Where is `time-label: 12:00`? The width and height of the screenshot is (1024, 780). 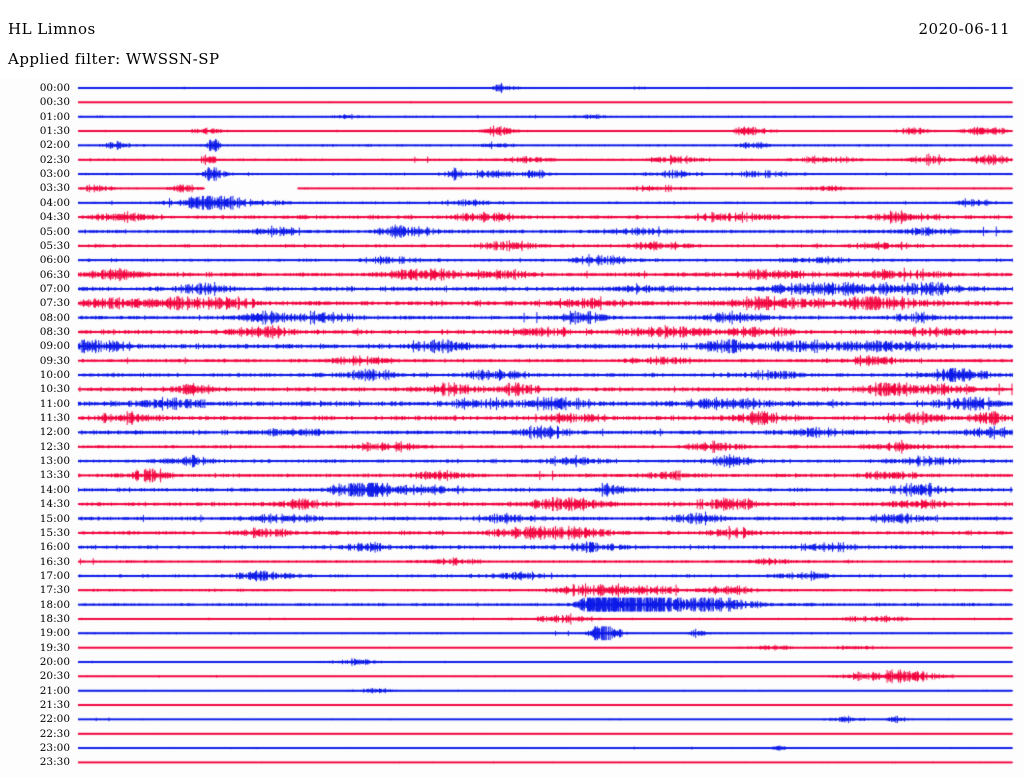 time-label: 12:00 is located at coordinates (54, 432).